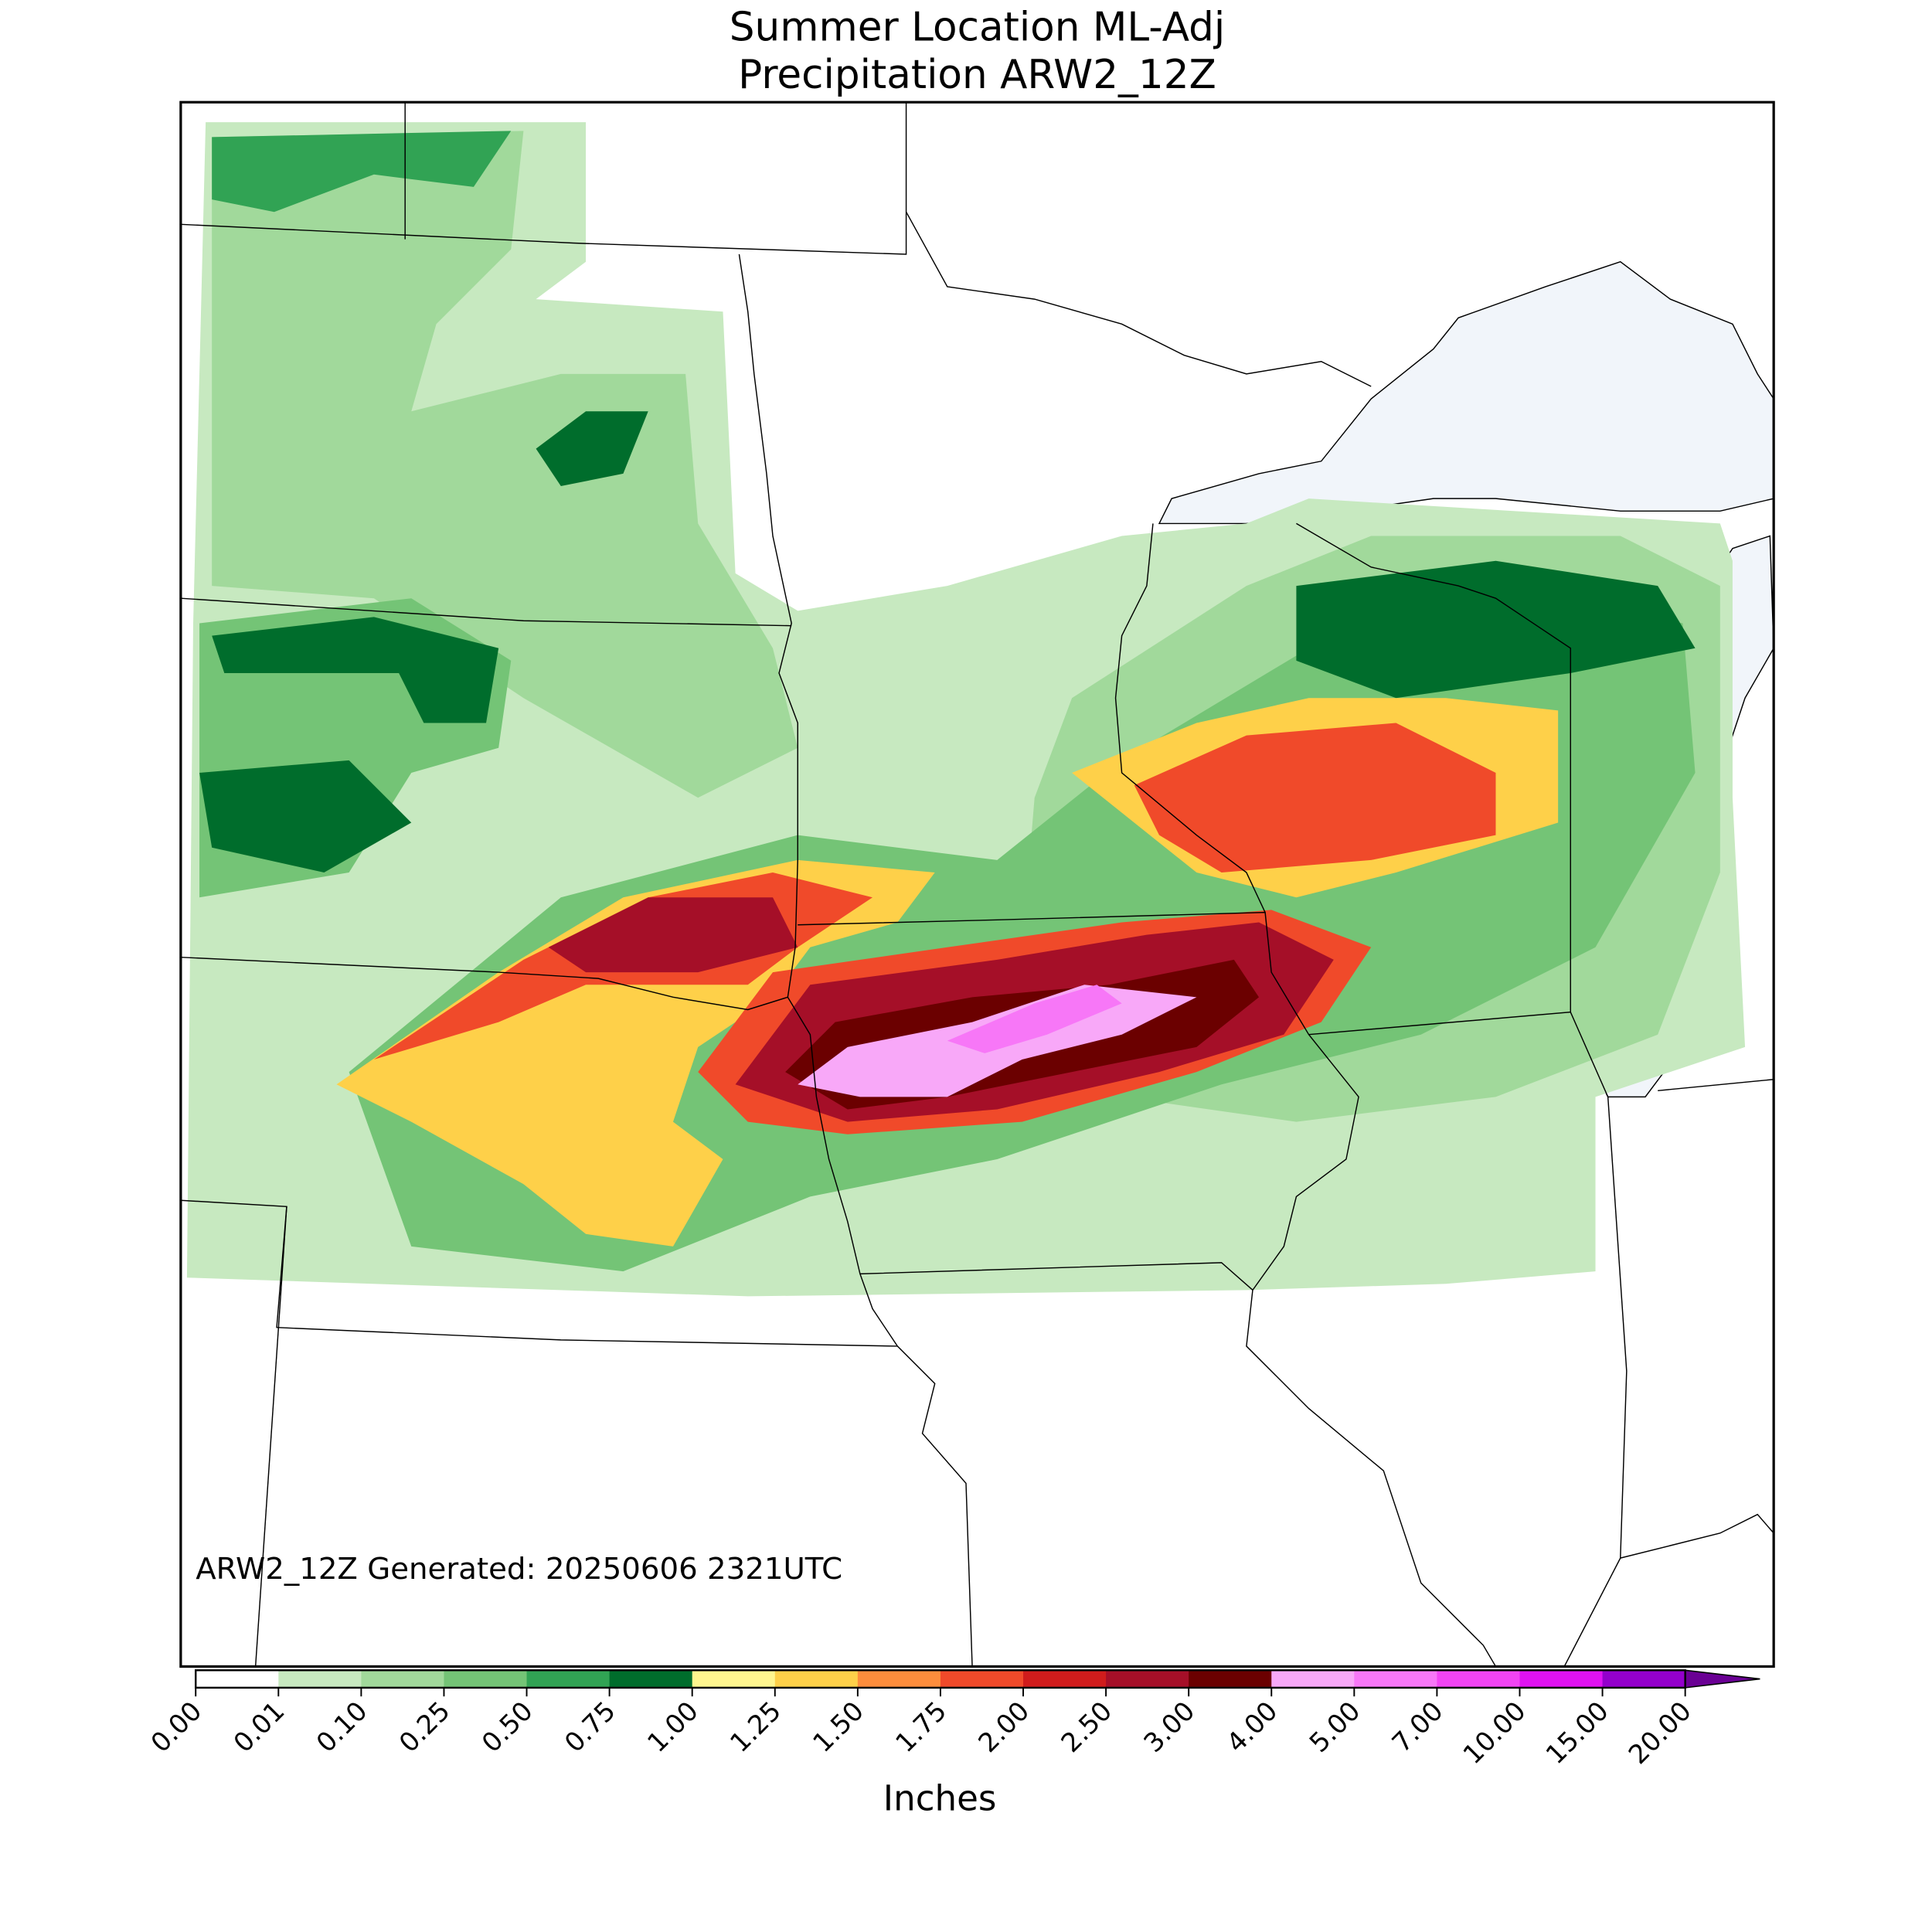  I want to click on colorbar-tick-label: 3.00, so click(1170, 1727).